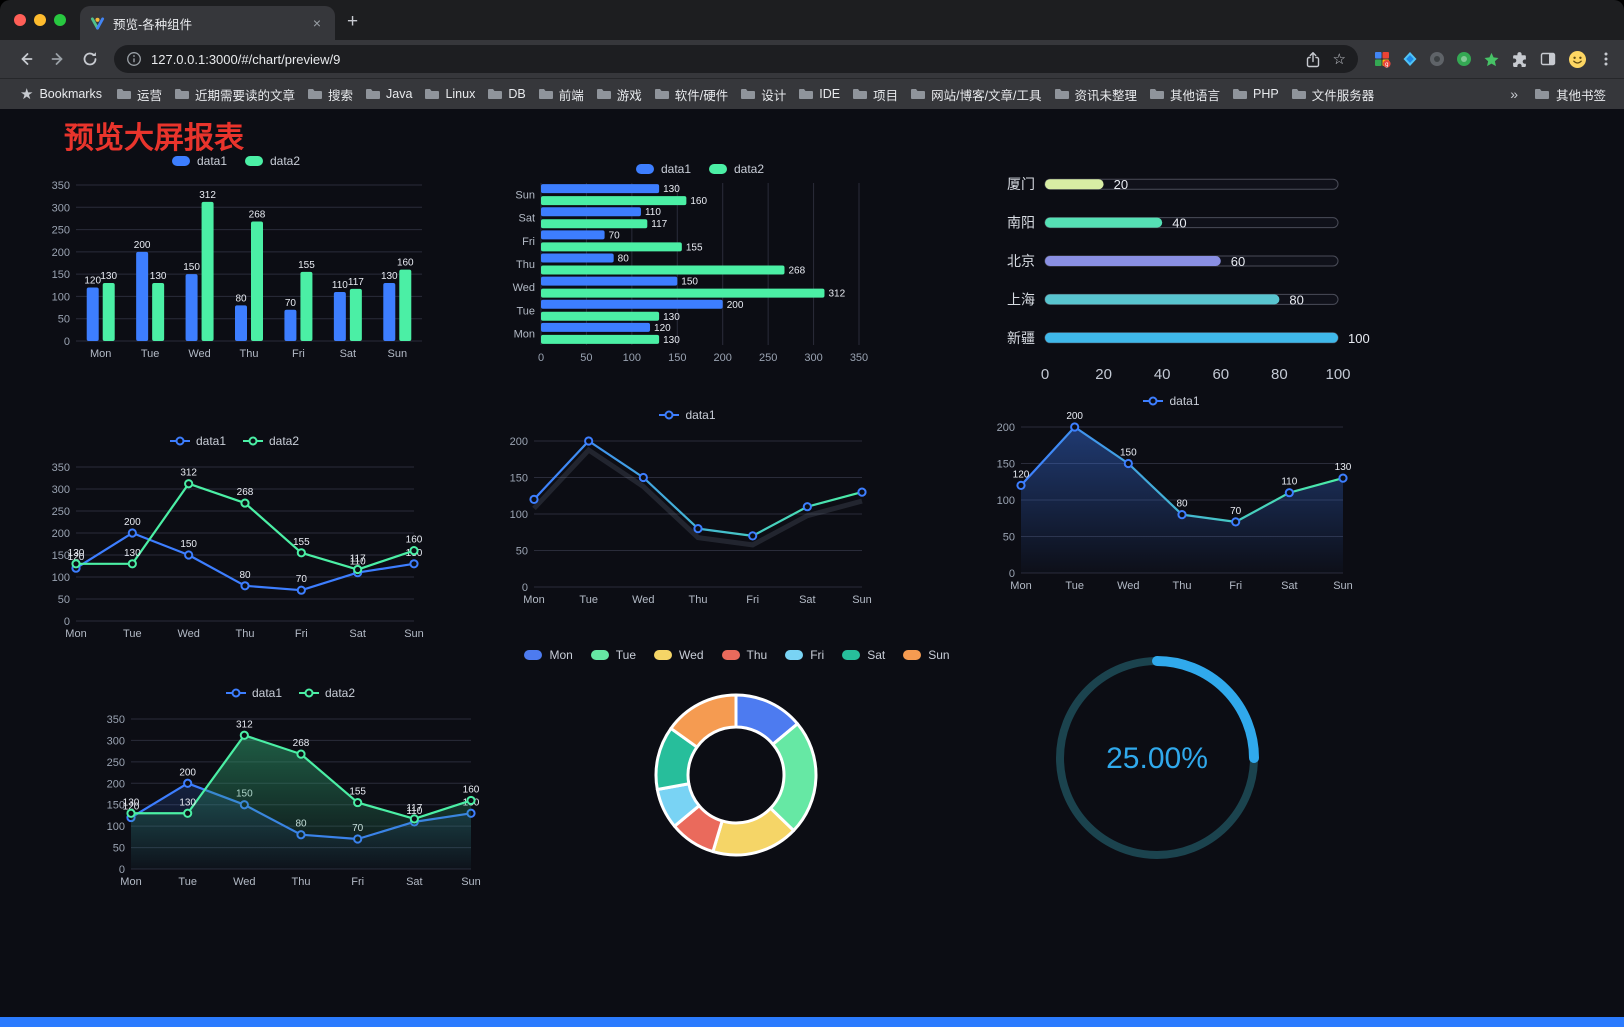  Describe the element at coordinates (619, 94) in the screenshot. I see `bookmark-folder: 游戏` at that location.